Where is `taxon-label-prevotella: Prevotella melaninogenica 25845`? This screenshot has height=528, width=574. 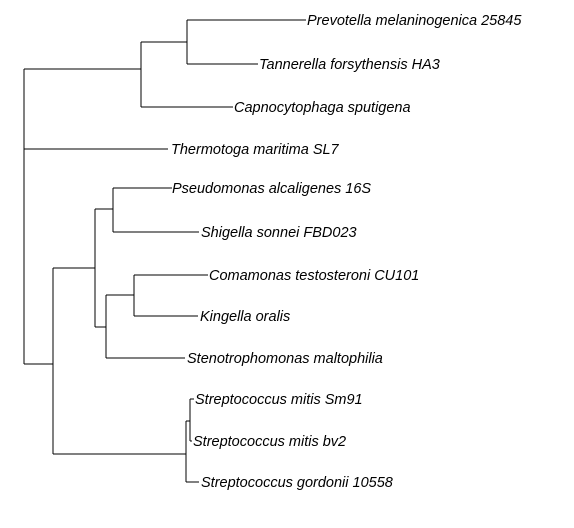 taxon-label-prevotella: Prevotella melaninogenica 25845 is located at coordinates (414, 21).